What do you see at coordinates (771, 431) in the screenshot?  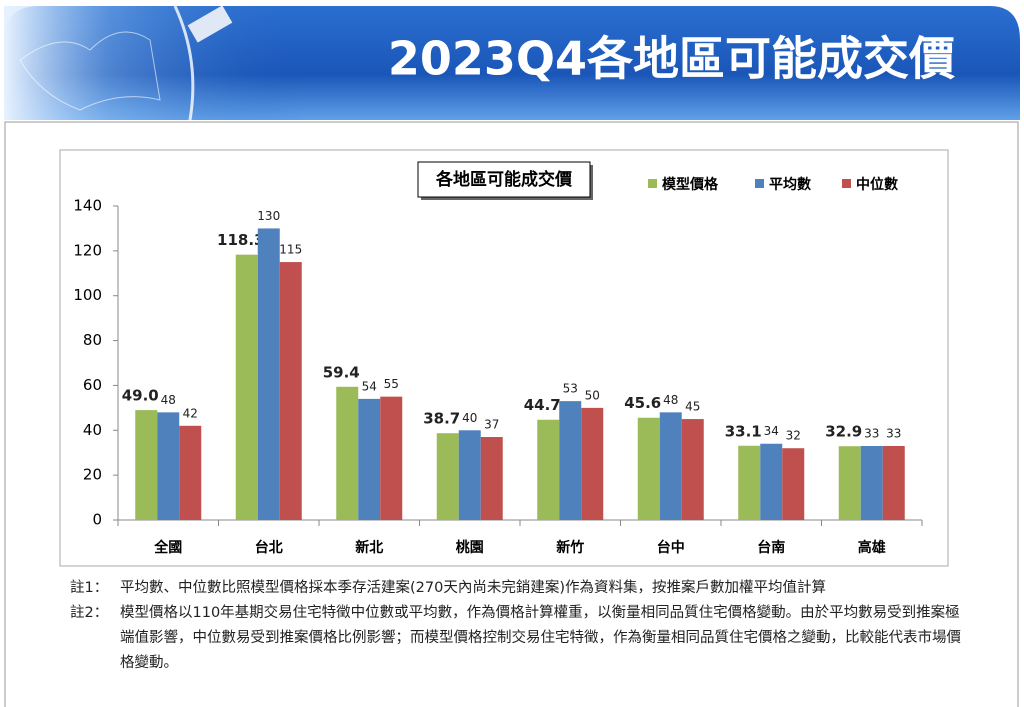 I see `value-label: 34` at bounding box center [771, 431].